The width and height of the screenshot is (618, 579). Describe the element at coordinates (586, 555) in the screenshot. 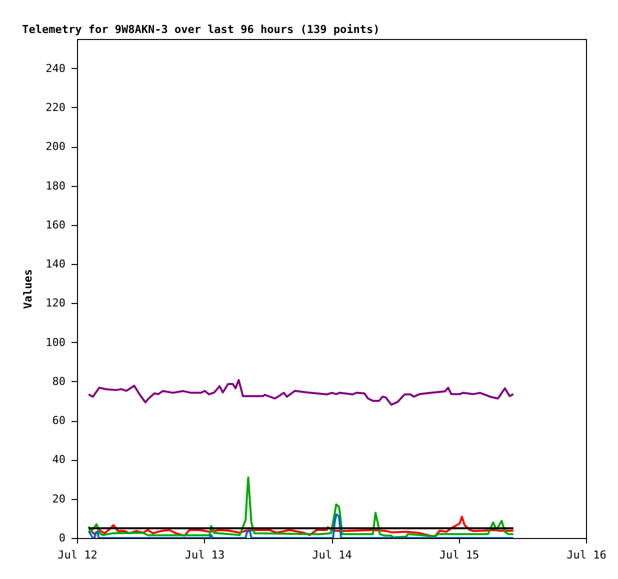

I see `x-tick-label: Jul 16` at that location.